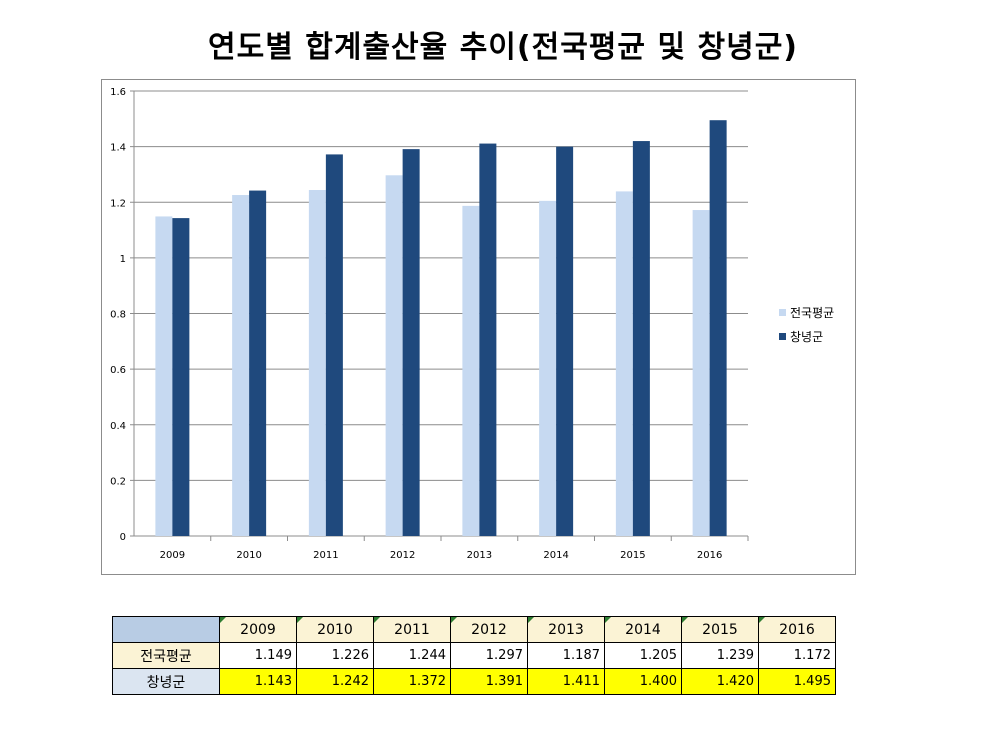  I want to click on year-header-cell: 2015, so click(720, 629).